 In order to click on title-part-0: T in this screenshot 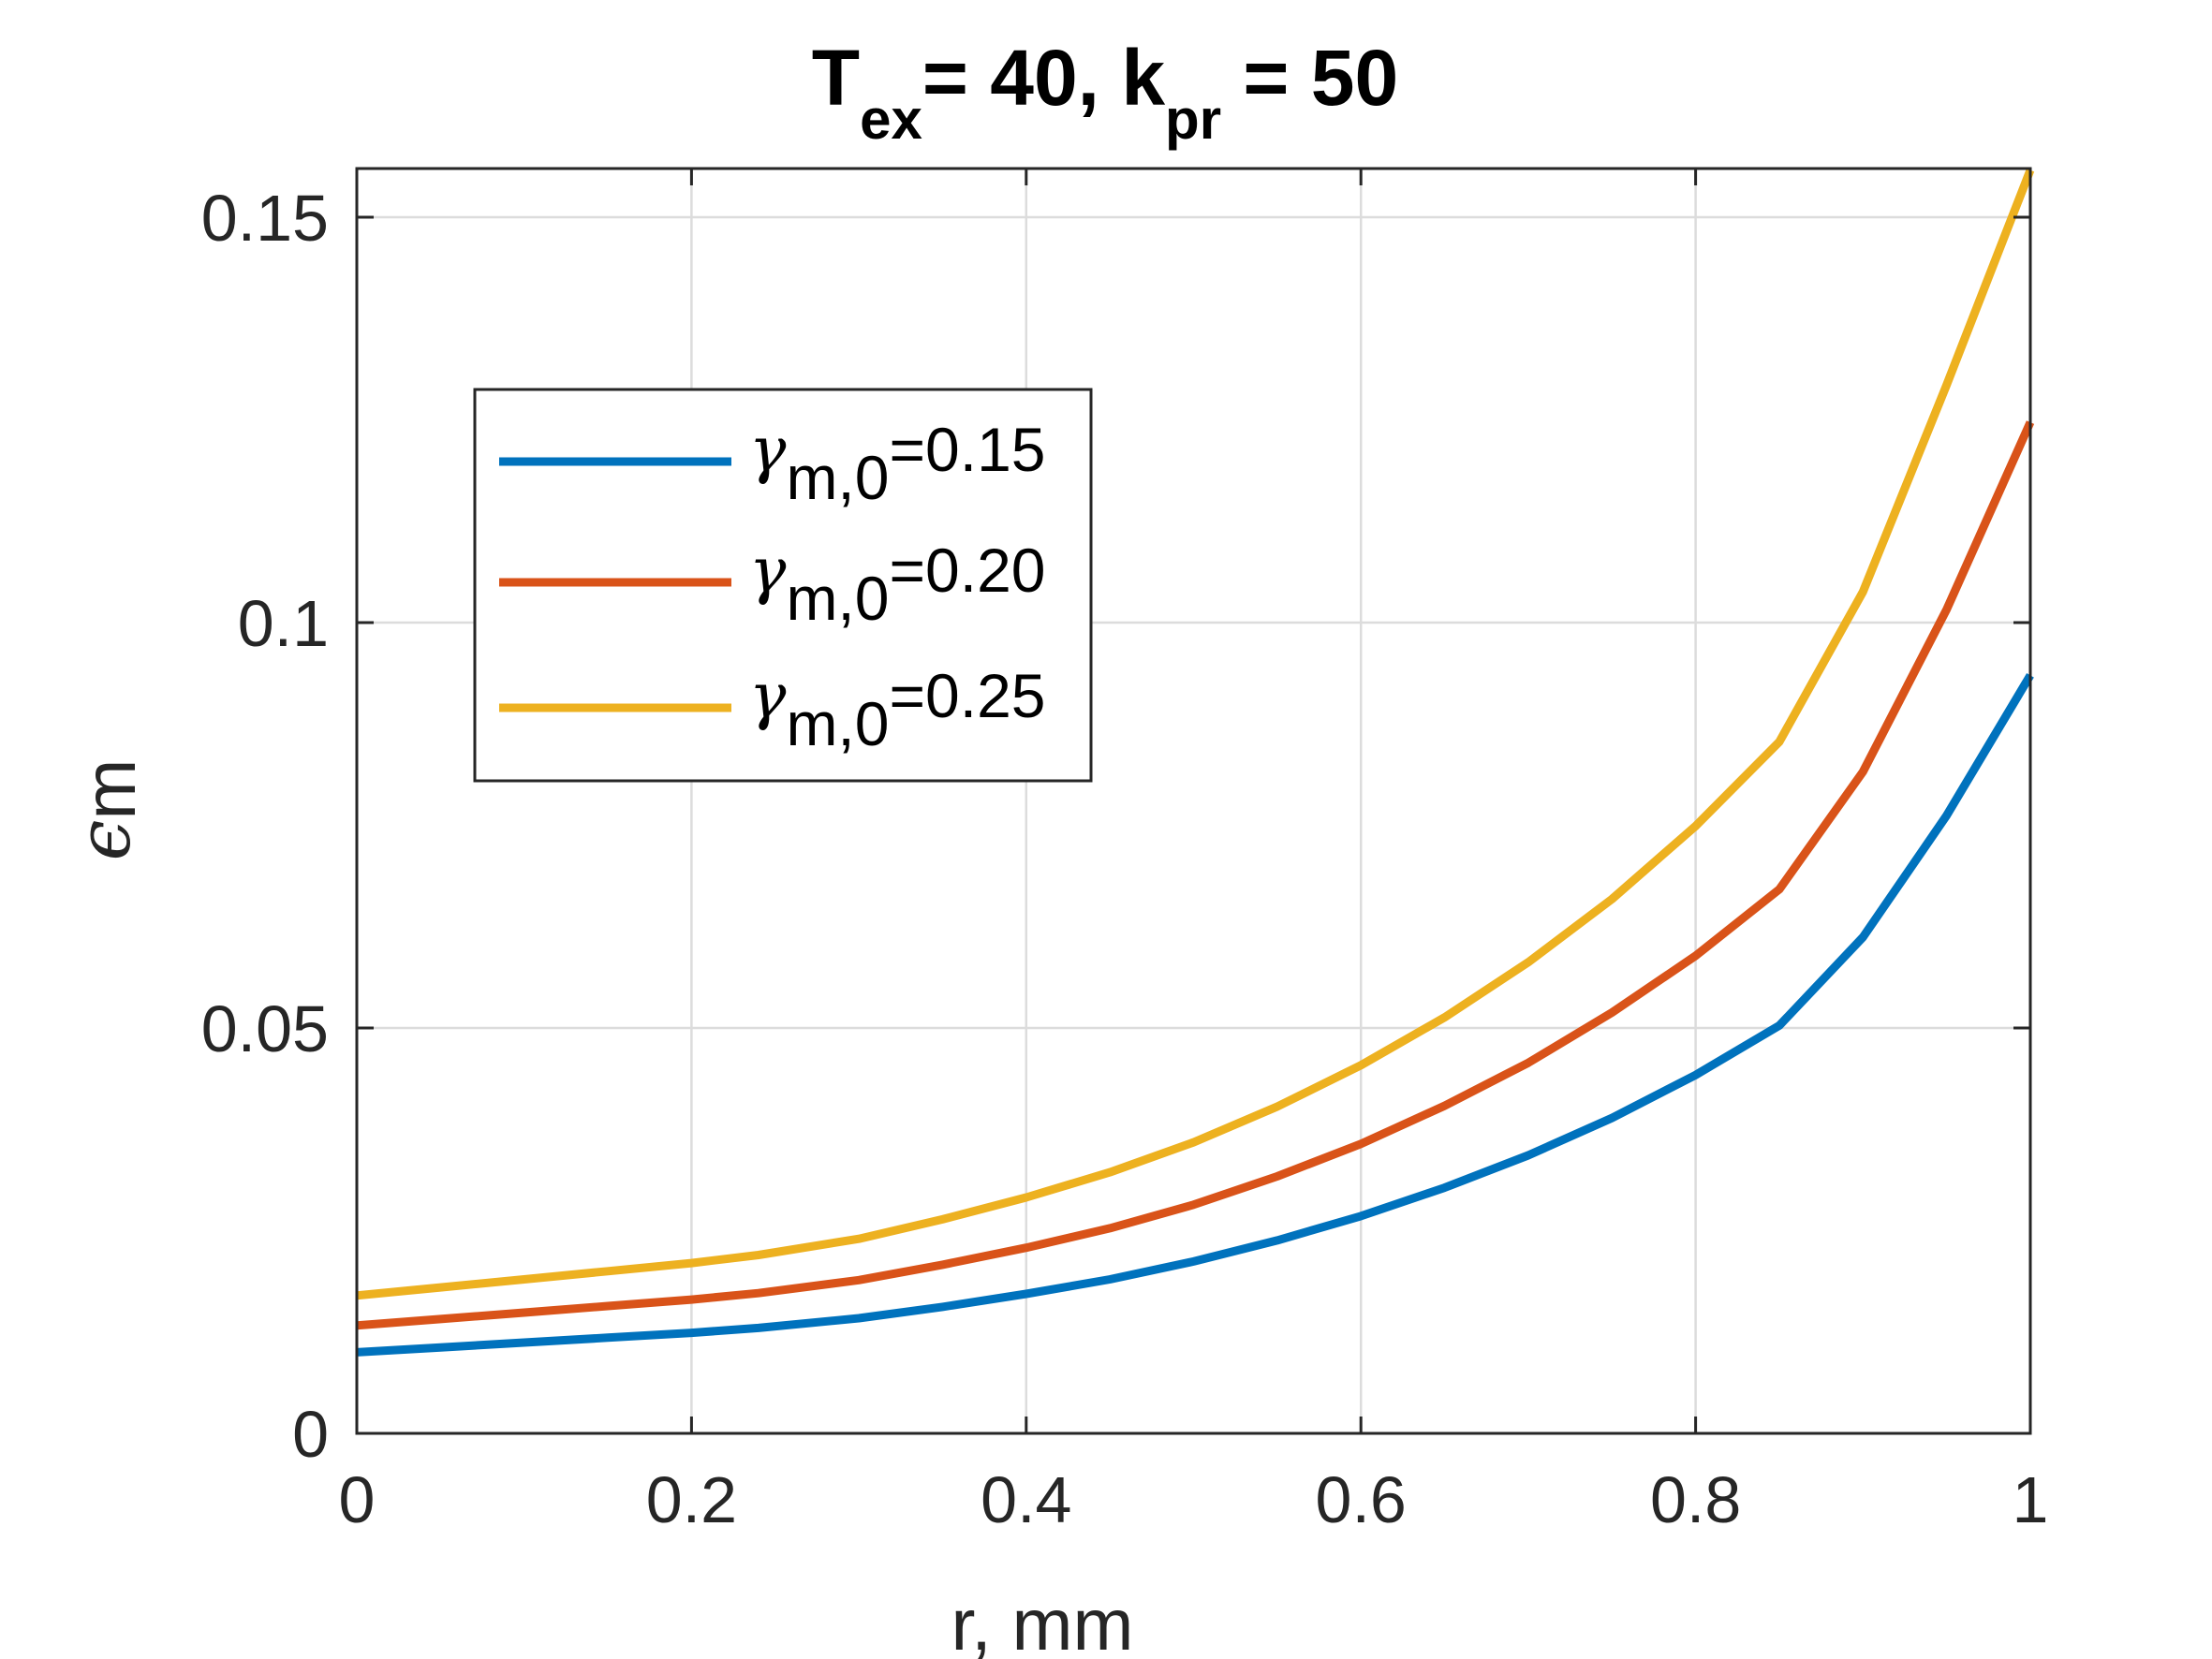, I will do `click(836, 78)`.